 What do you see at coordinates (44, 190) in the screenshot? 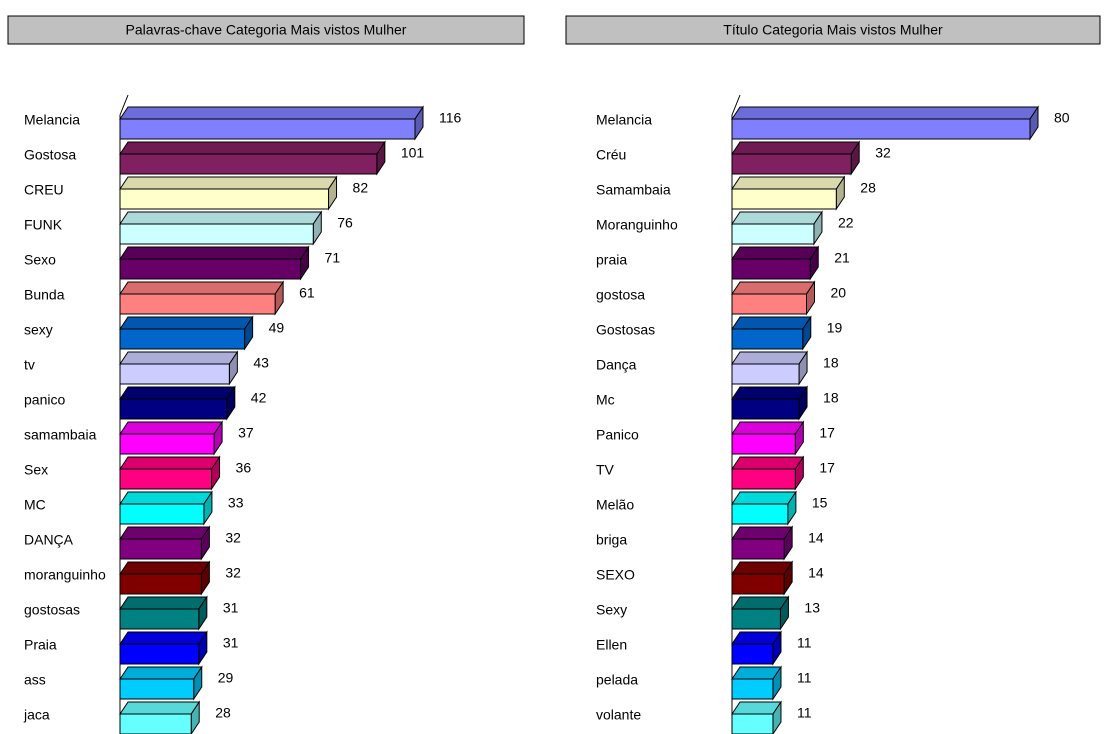
I see `category-label: CREU` at bounding box center [44, 190].